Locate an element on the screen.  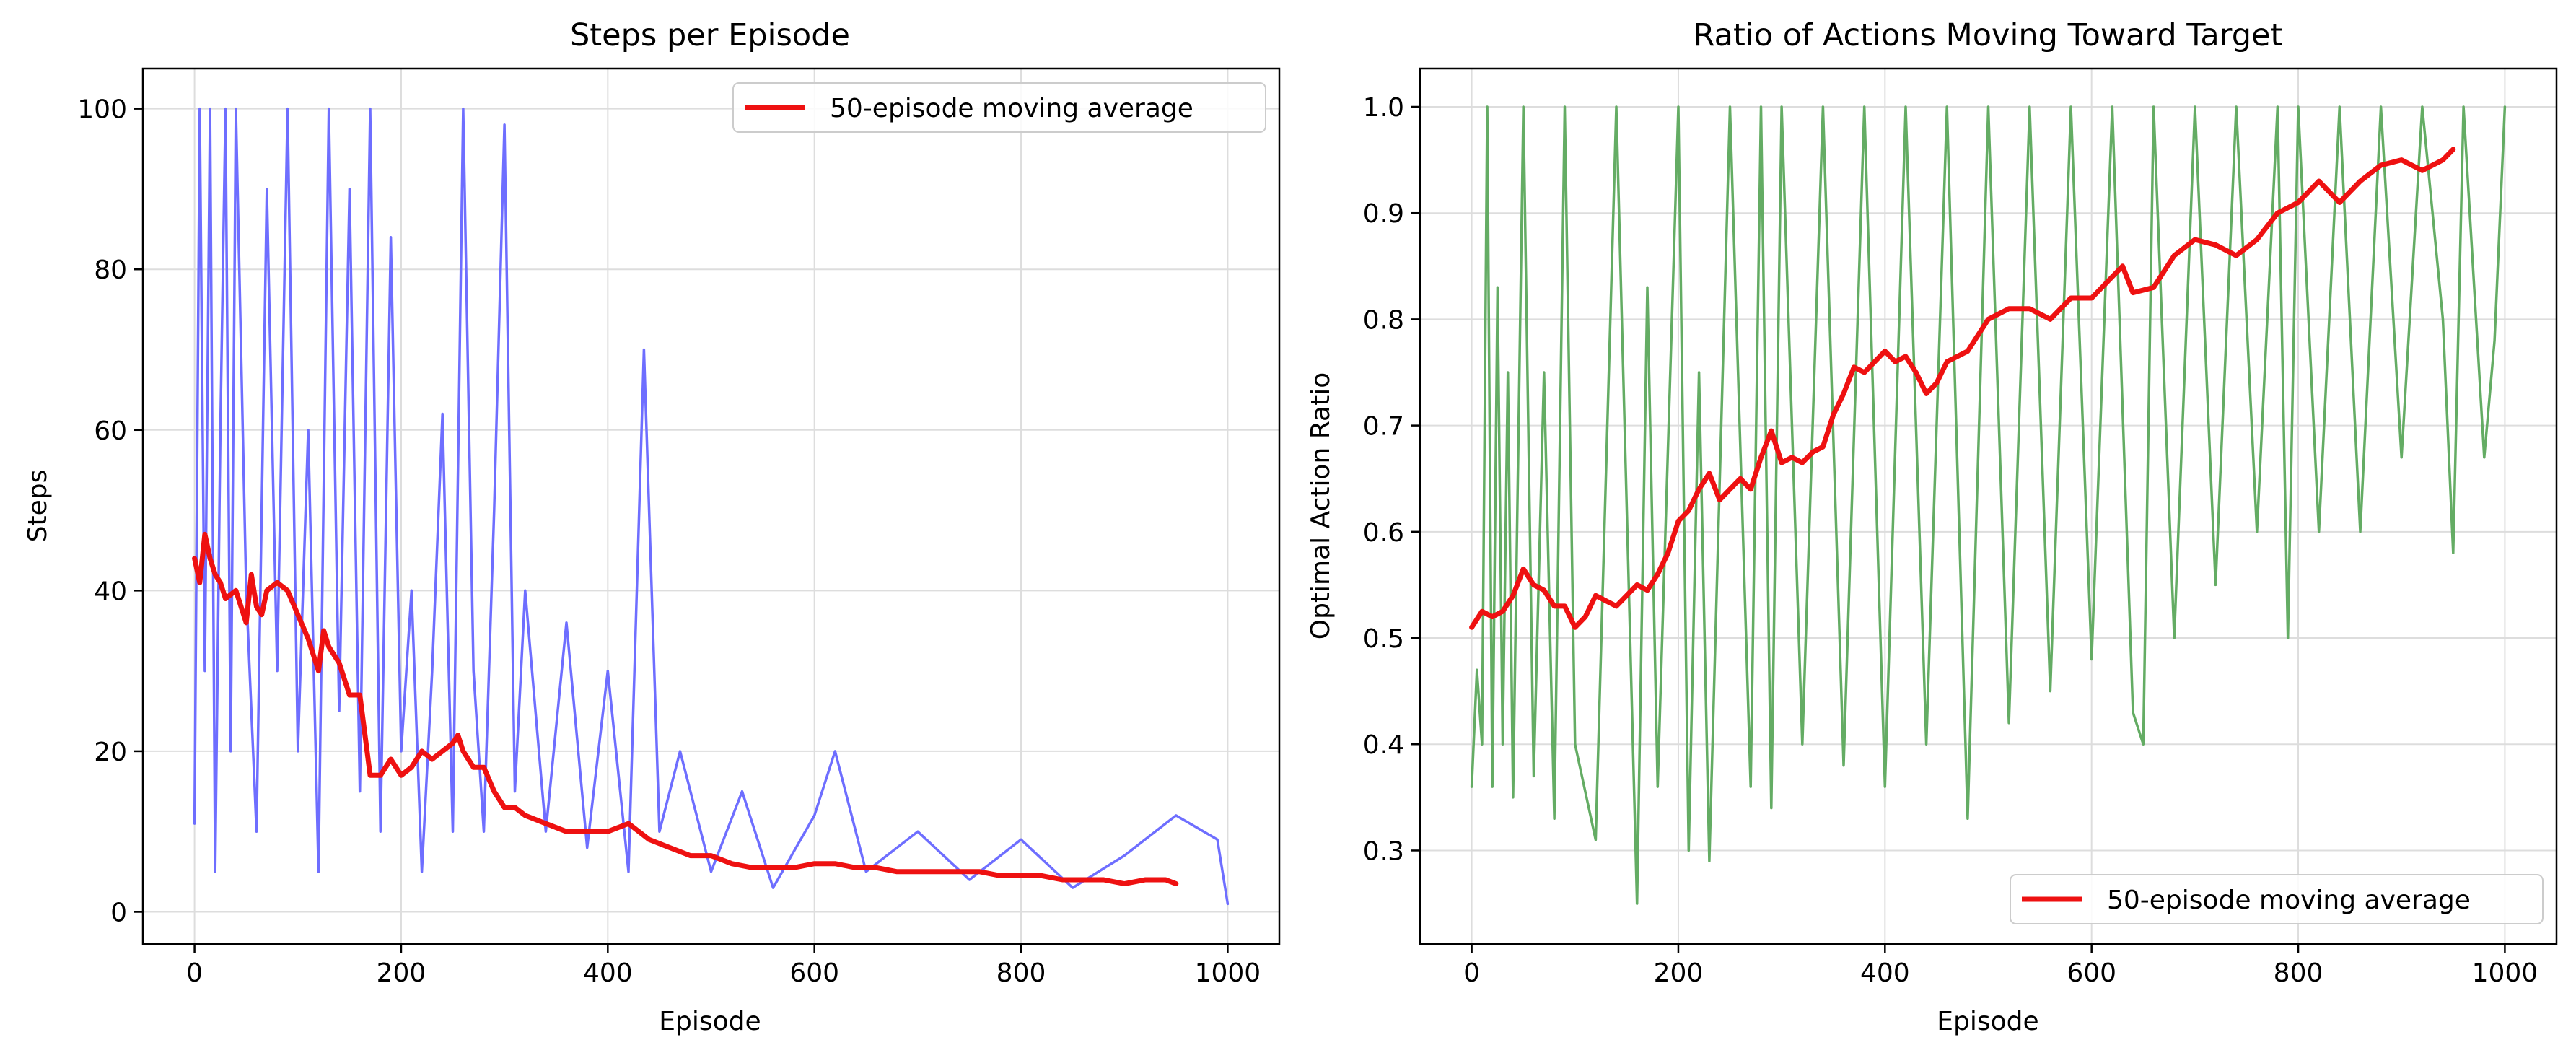
steps-y-tick-label: 0 is located at coordinates (118, 912).